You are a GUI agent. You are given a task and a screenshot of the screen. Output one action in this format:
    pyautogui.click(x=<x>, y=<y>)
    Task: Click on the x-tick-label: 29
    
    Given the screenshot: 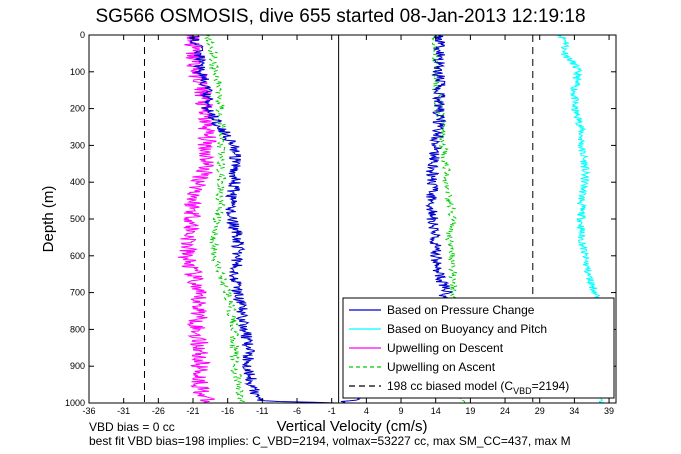 What is the action you would take?
    pyautogui.click(x=540, y=411)
    